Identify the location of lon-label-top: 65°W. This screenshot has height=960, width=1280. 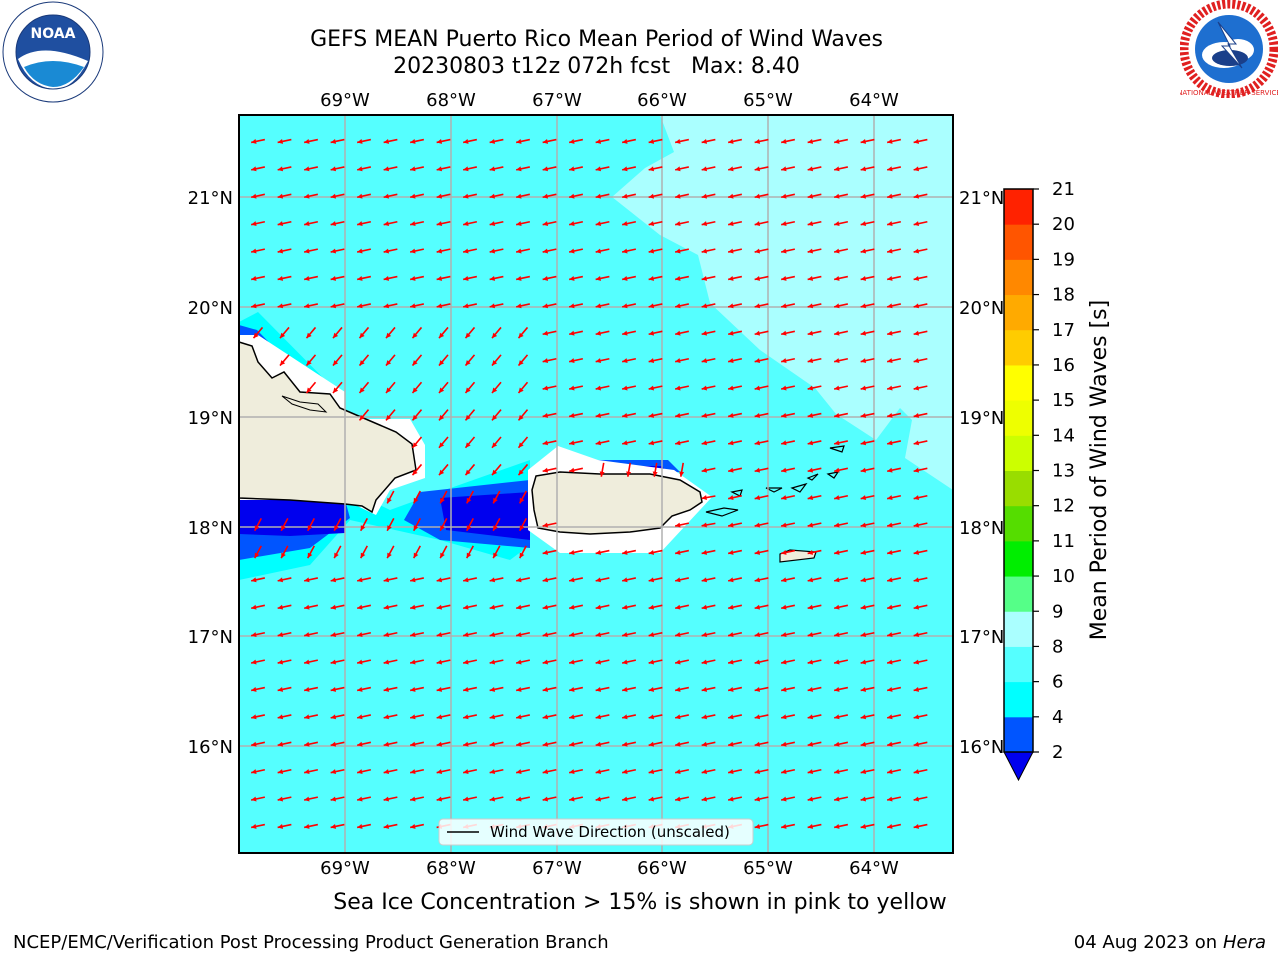
(768, 100).